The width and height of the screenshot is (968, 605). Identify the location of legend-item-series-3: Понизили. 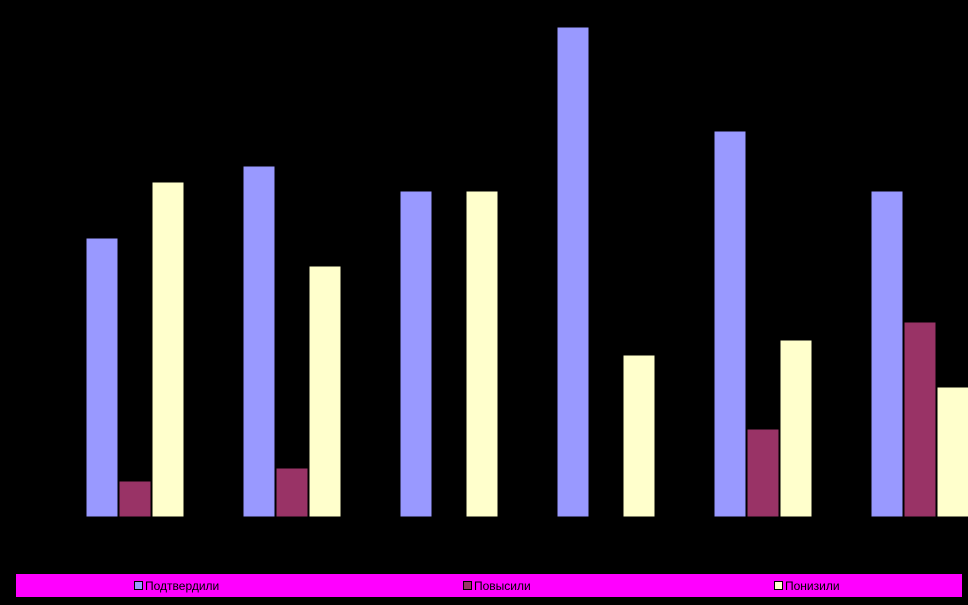
(807, 585).